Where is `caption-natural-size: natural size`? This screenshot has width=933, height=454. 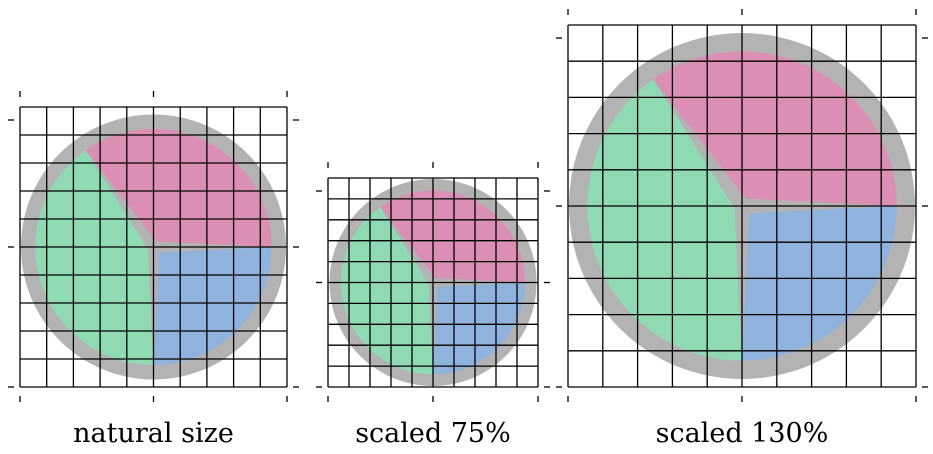
caption-natural-size: natural size is located at coordinates (153, 433).